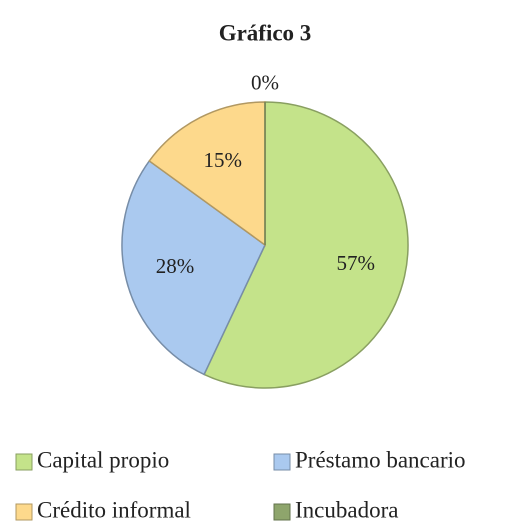  Describe the element at coordinates (355, 263) in the screenshot. I see `slice-label: 57%` at that location.